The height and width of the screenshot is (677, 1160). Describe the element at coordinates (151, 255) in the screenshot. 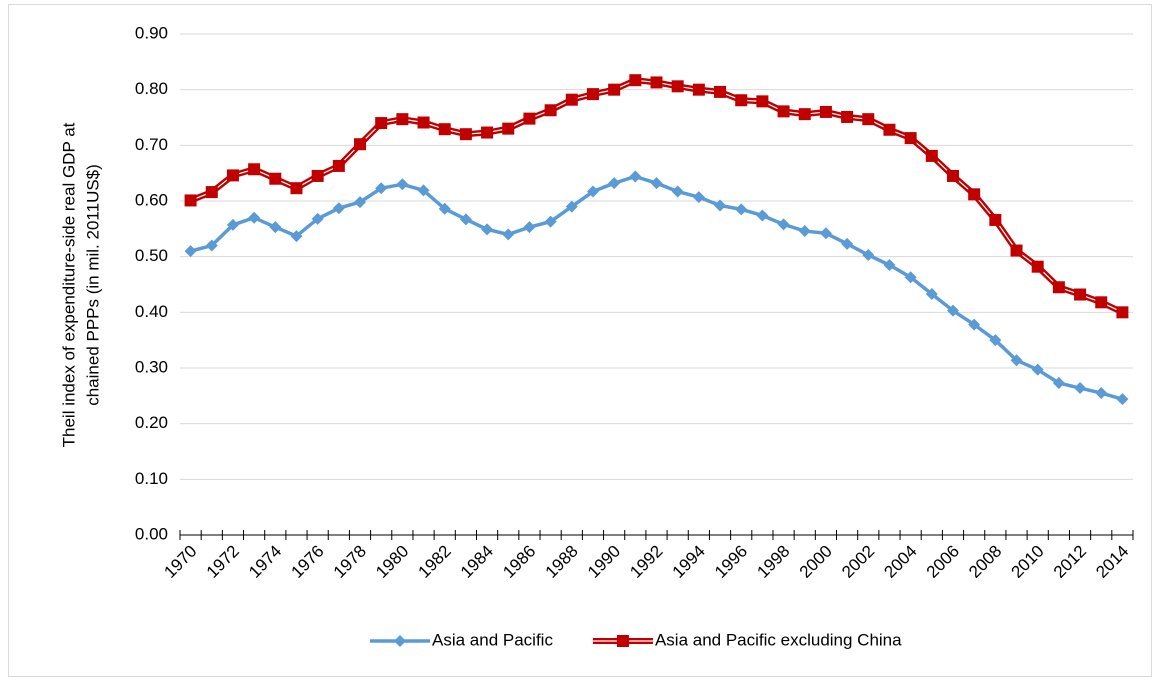

I see `y-tick-label: 0.50` at that location.